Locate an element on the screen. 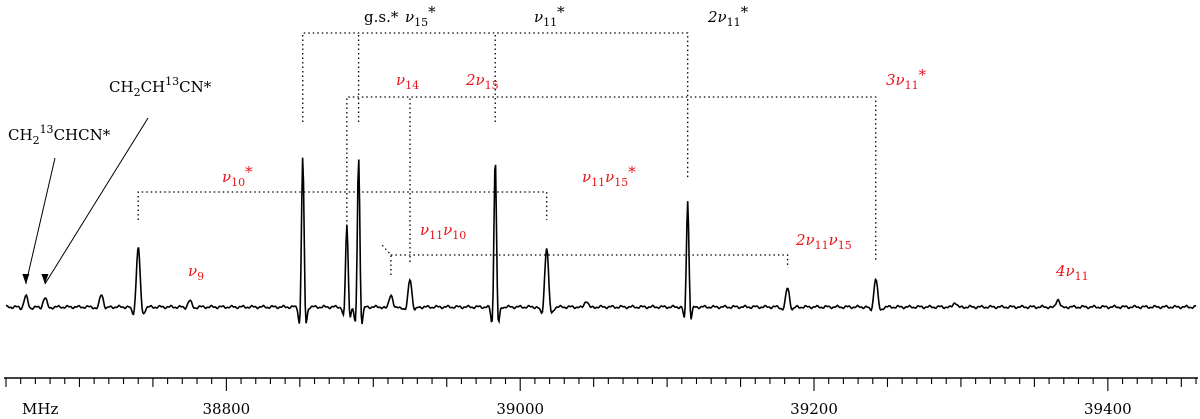 The width and height of the screenshot is (1200, 419). peak-label-ch213chcn: CH213CHCN* is located at coordinates (59, 135).